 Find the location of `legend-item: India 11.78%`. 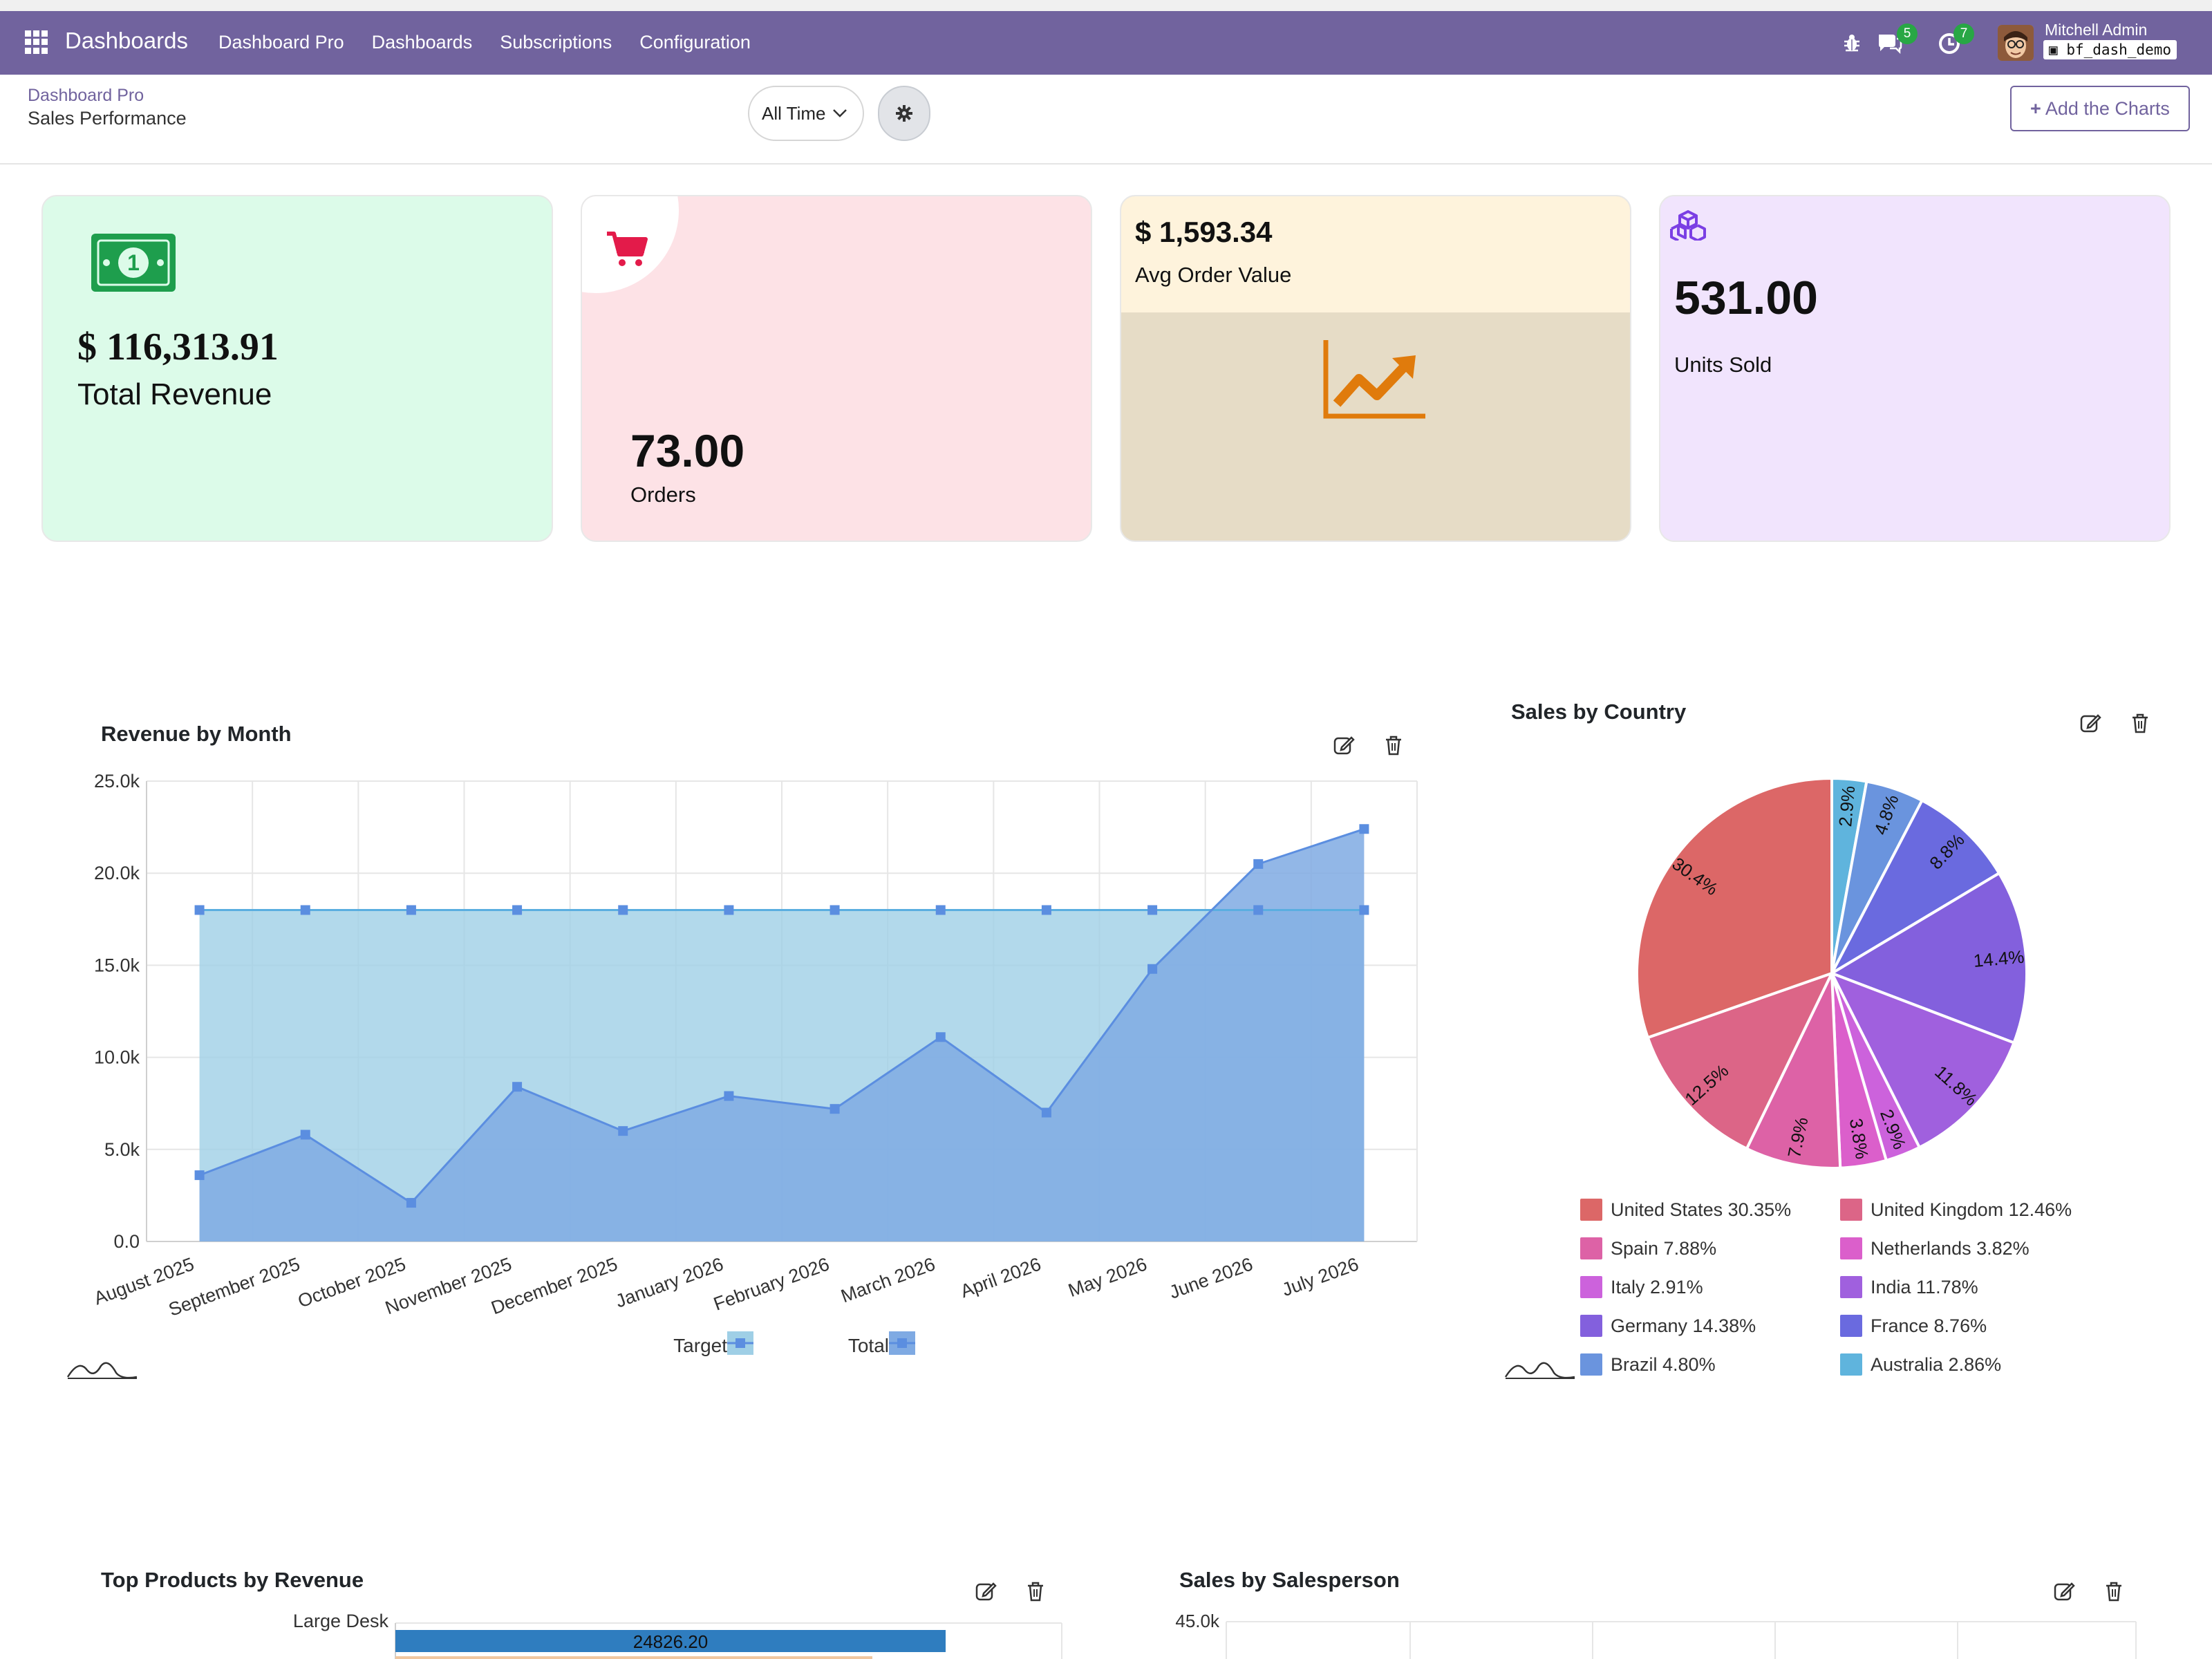

legend-item: India 11.78% is located at coordinates (1909, 1287).